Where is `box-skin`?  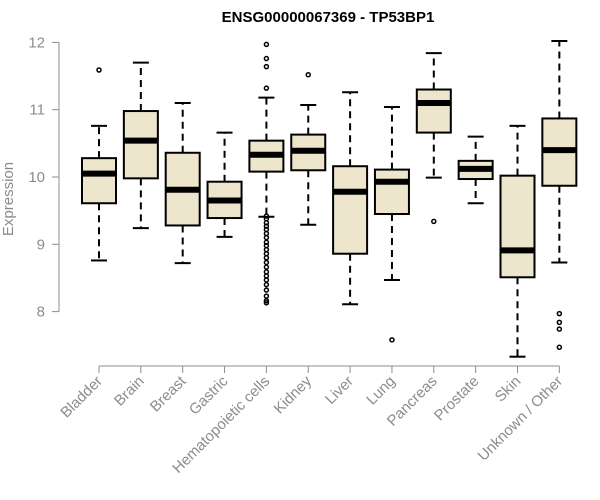 box-skin is located at coordinates (517, 241).